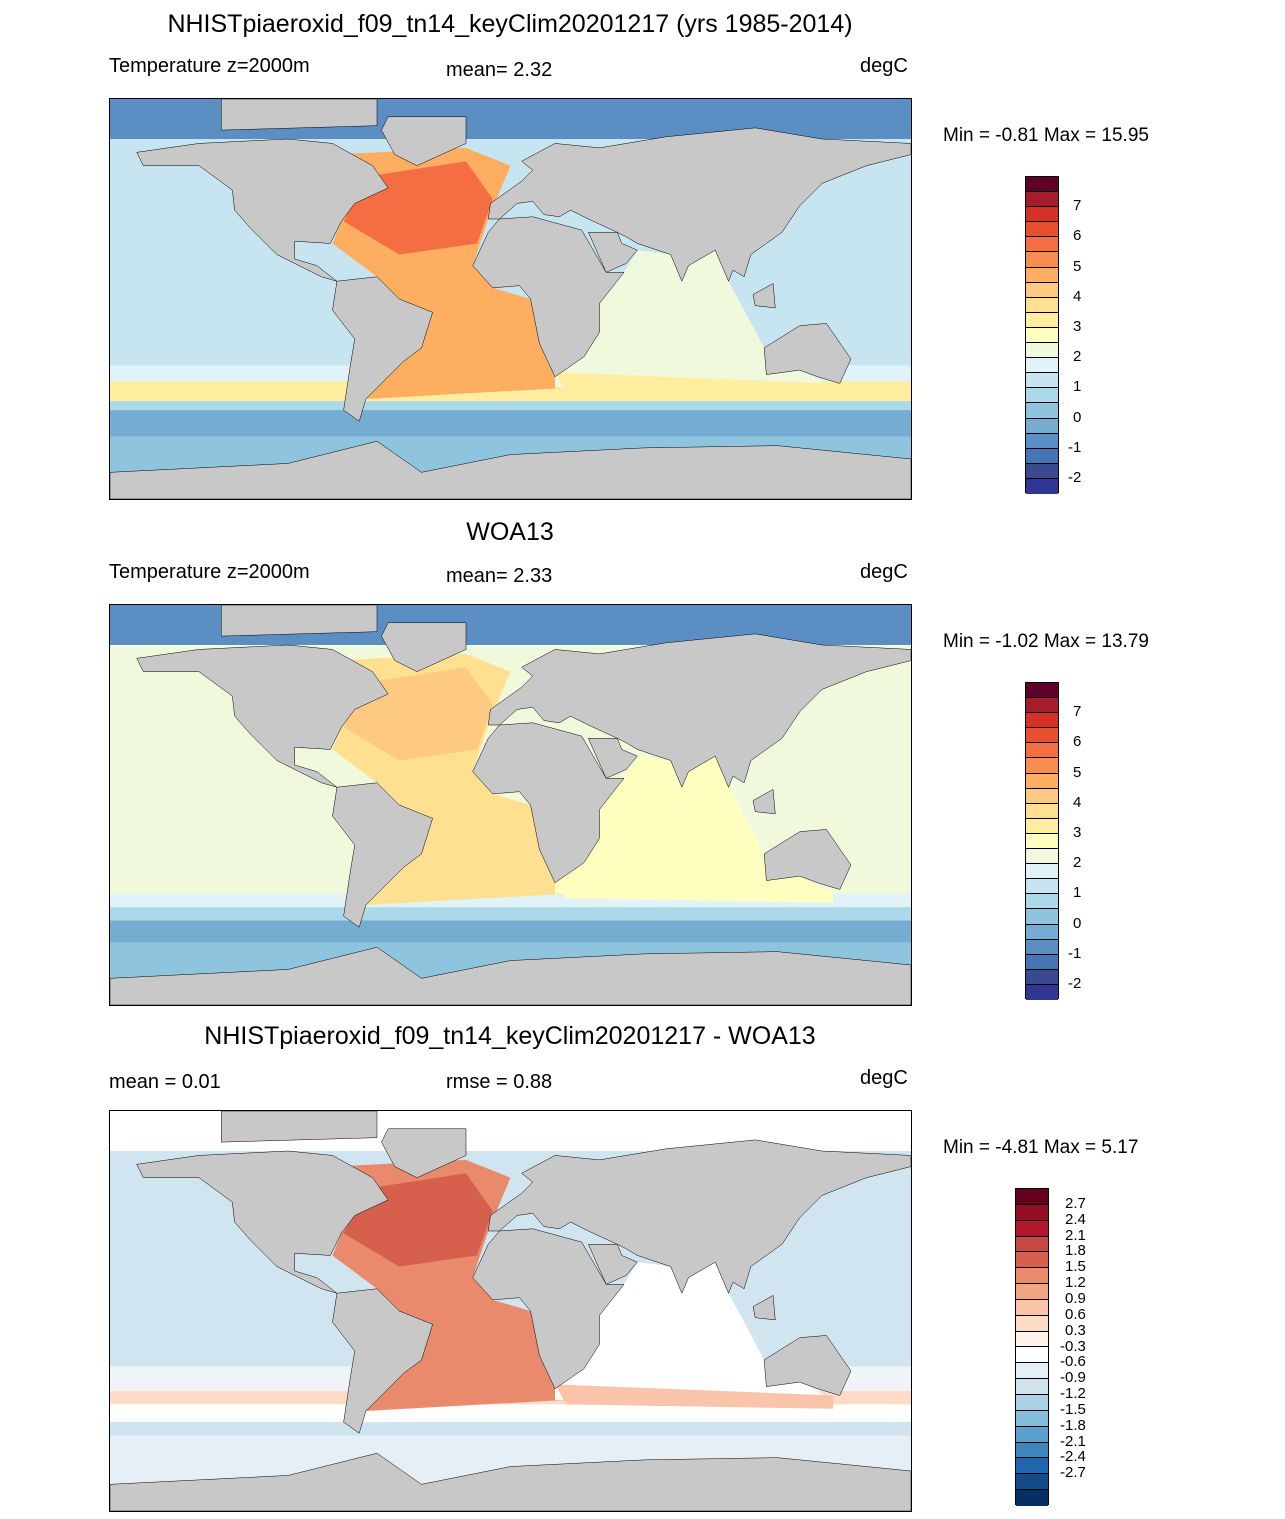  I want to click on panel-2-units: degC, so click(884, 572).